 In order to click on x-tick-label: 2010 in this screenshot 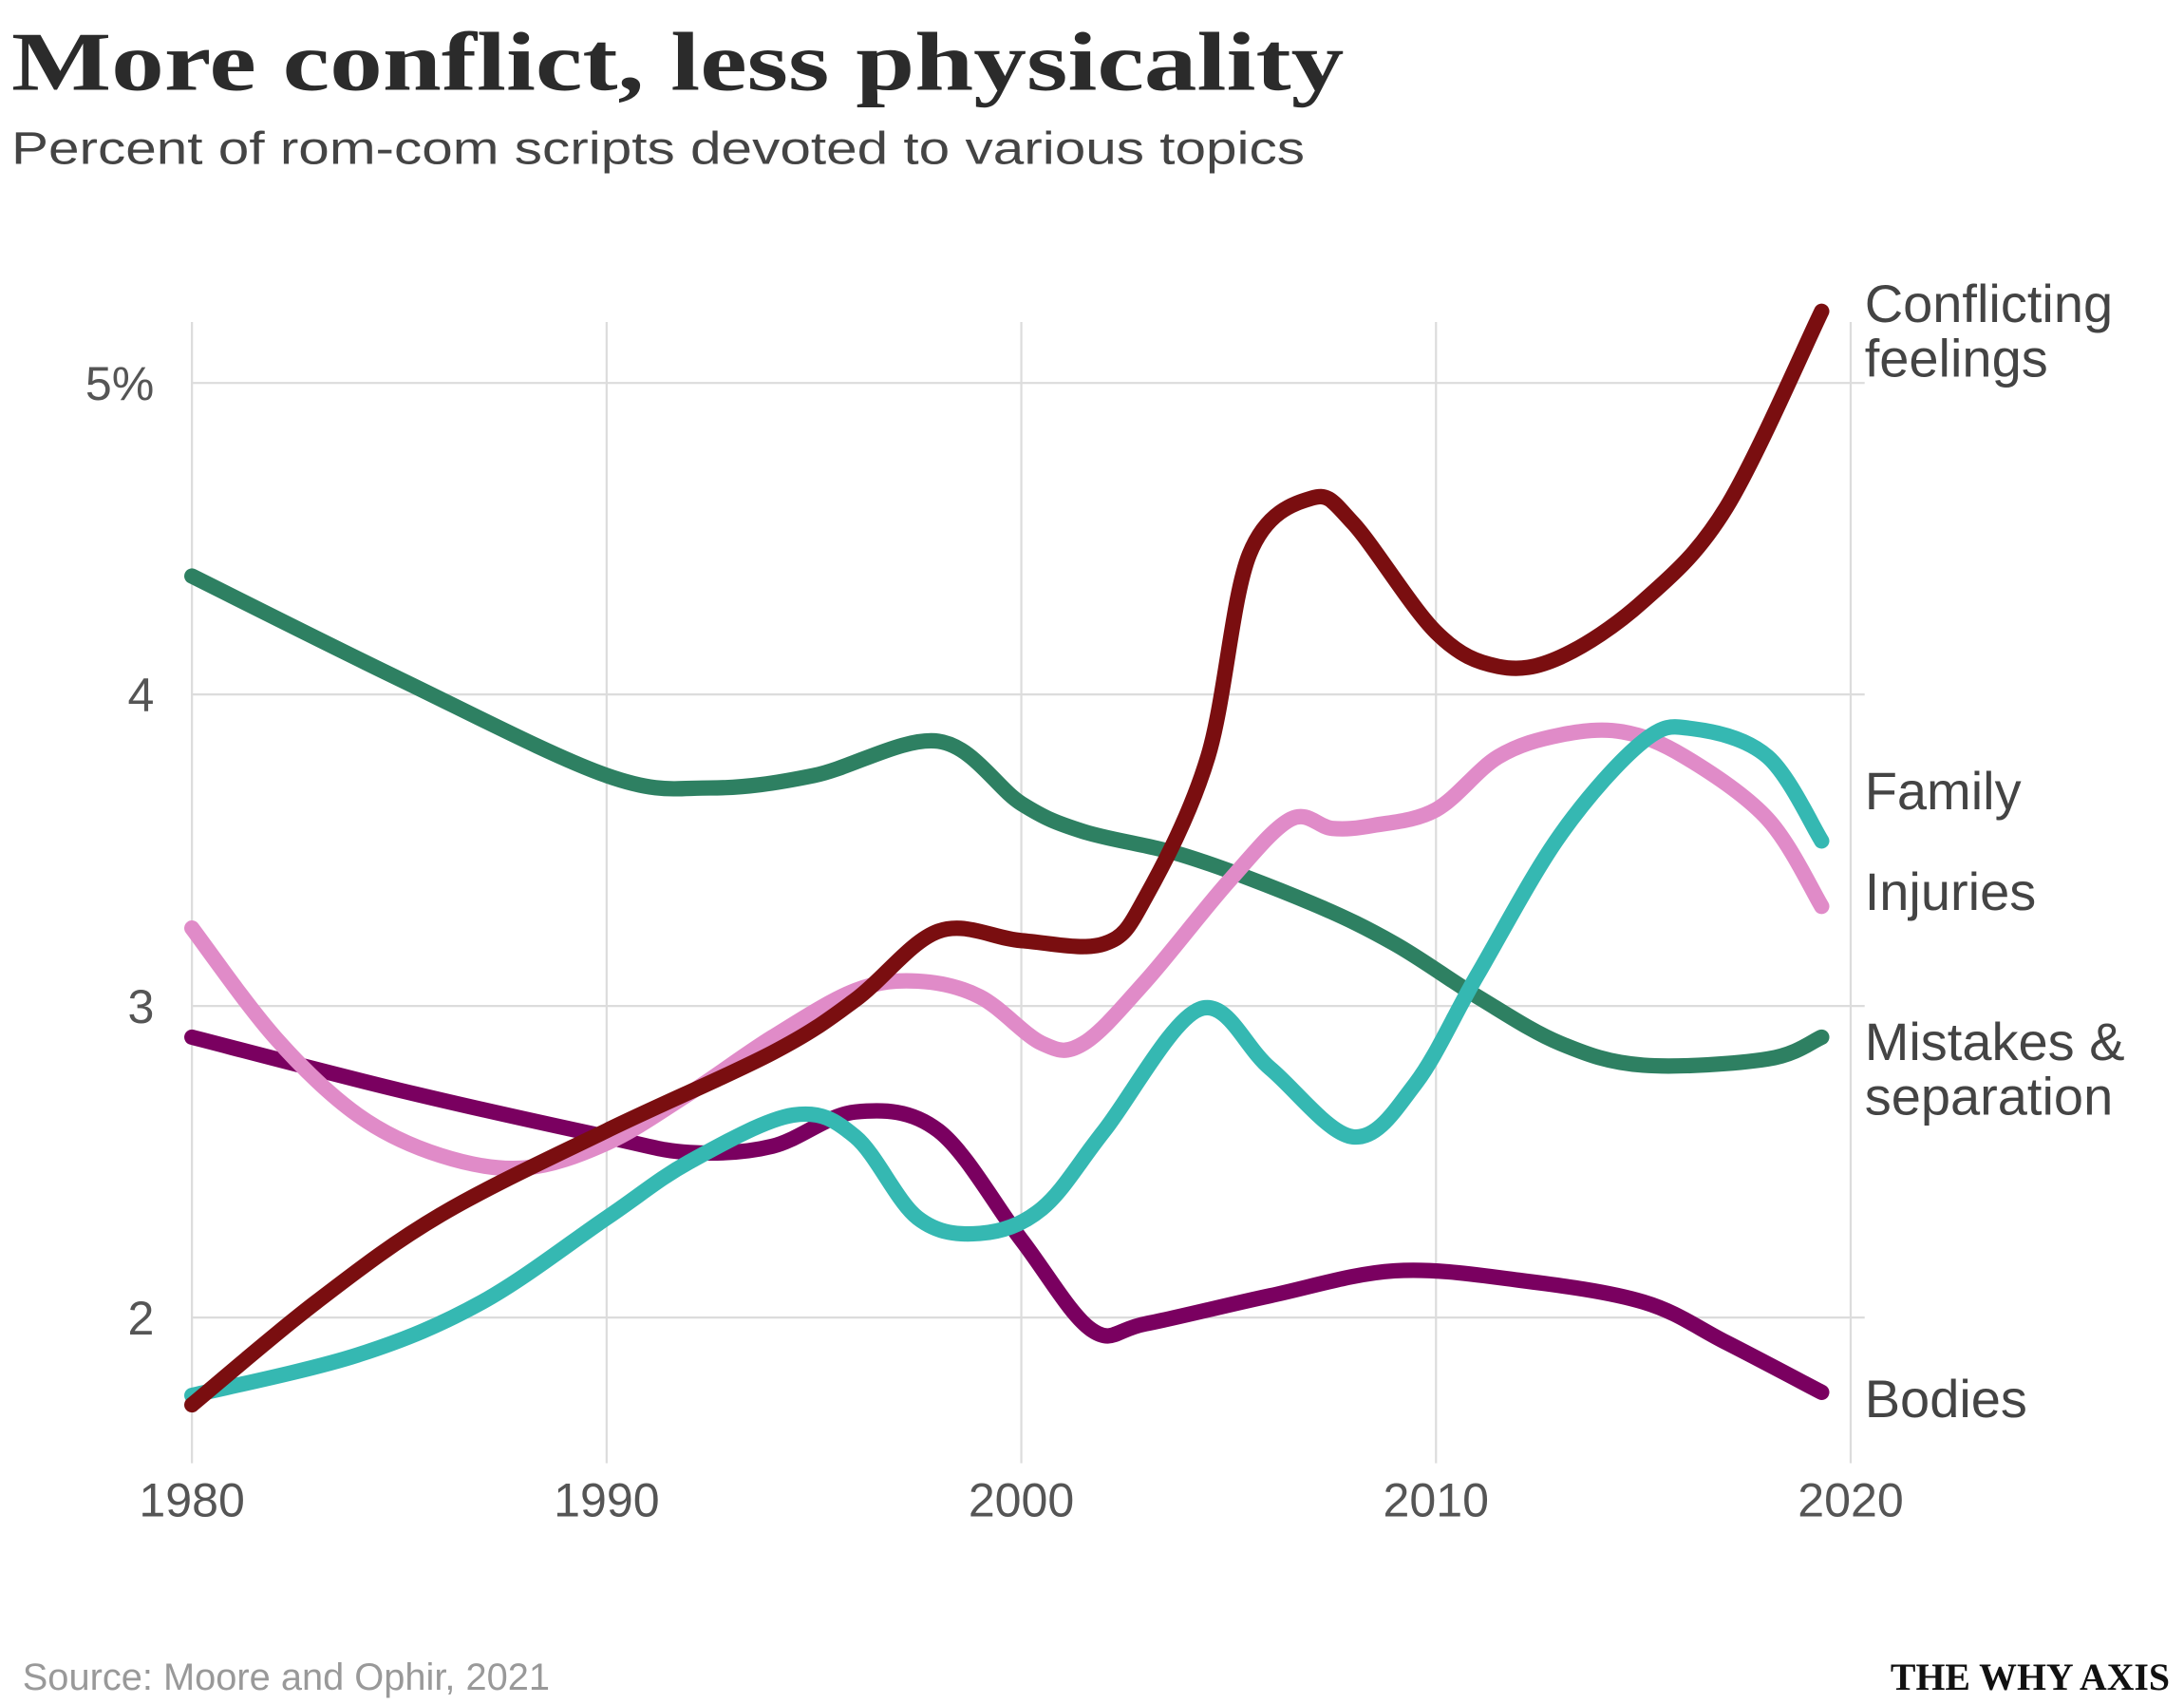, I will do `click(1436, 1500)`.